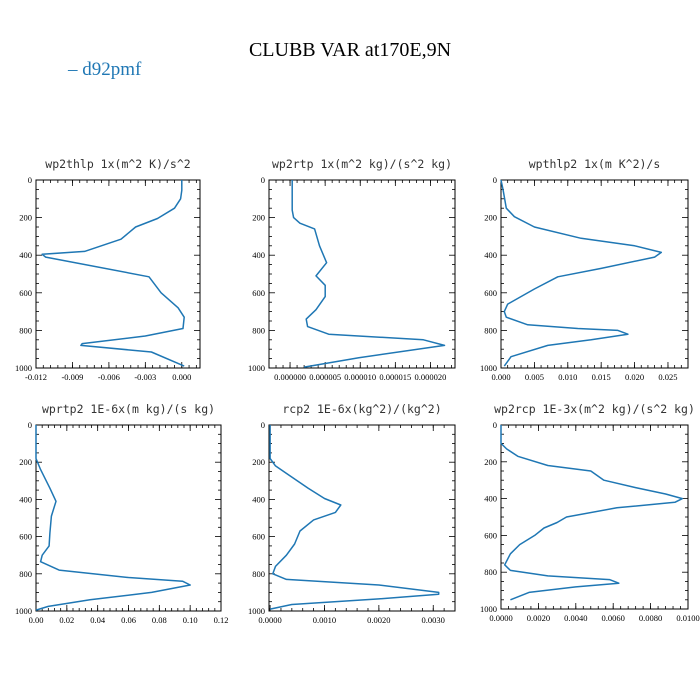 This screenshot has height=700, width=700. Describe the element at coordinates (361, 409) in the screenshot. I see `panel-title: rcp2 1E-6x(kg^2)/(kg^2)` at that location.